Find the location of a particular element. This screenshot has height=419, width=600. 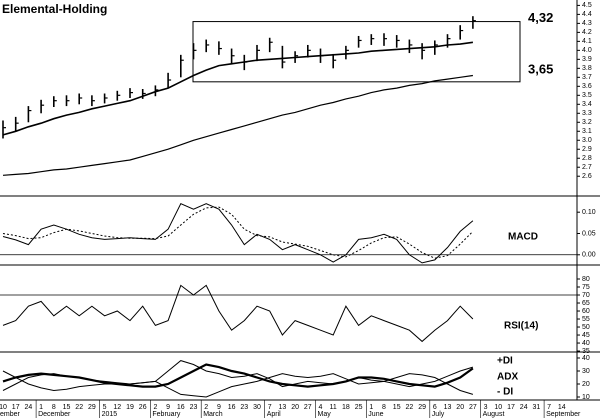

y-tick-label: 3.3 is located at coordinates (587, 113).